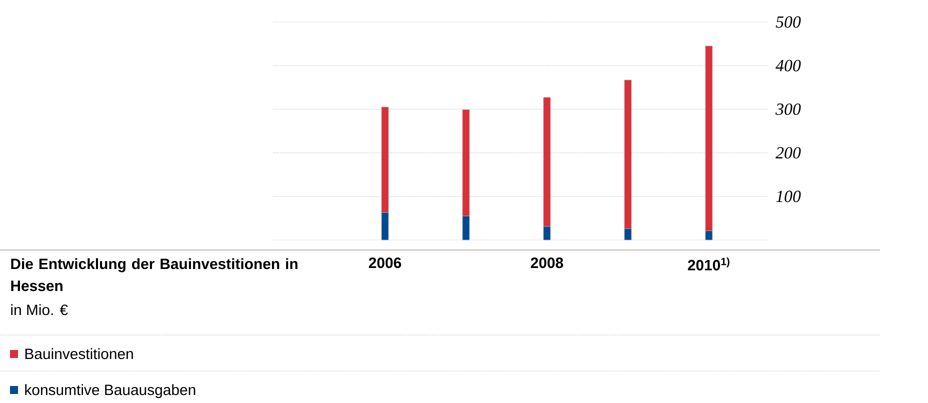 This screenshot has height=403, width=928. Describe the element at coordinates (709, 264) in the screenshot. I see `x-tick-label: 2010$^{1)}$` at that location.